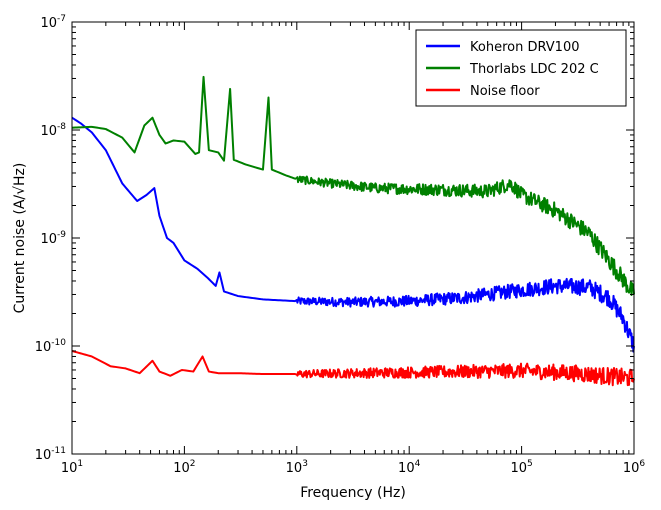  Describe the element at coordinates (525, 47) in the screenshot. I see `legend-label: Koheron DRV100` at that location.